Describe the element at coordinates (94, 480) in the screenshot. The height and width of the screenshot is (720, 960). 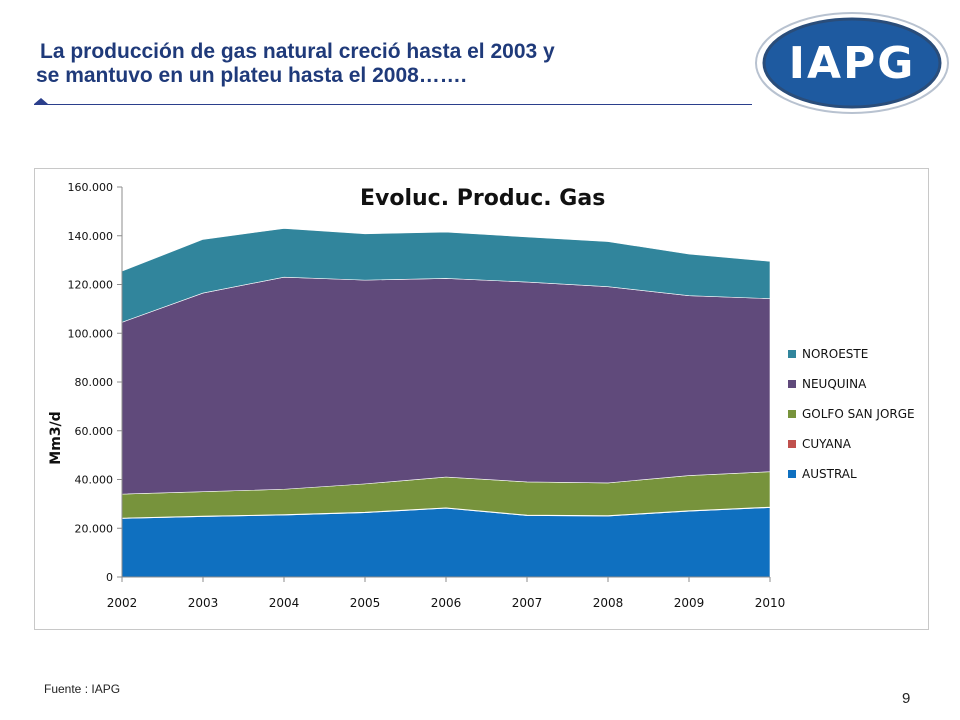
I see `y-tick-label: 40.000` at that location.